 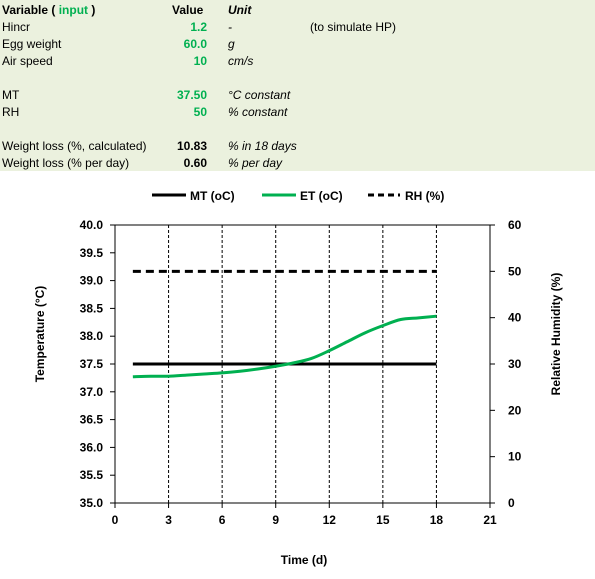 I want to click on row-label: Weight loss (% per day), so click(x=66, y=163).